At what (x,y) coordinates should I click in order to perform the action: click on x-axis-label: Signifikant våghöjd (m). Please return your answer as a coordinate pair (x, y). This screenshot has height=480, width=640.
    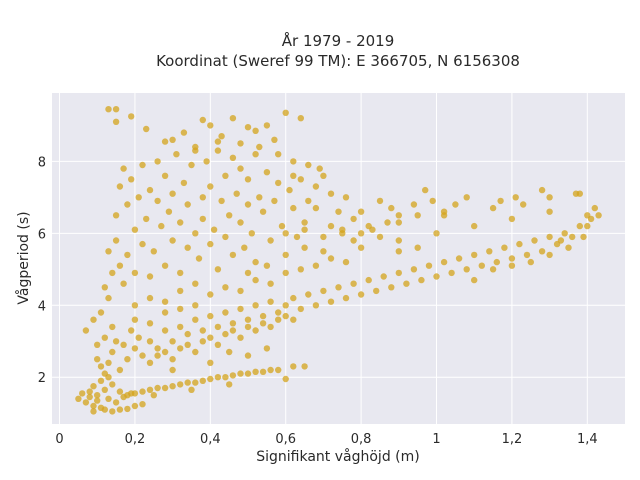
    Looking at the image, I should click on (337, 456).